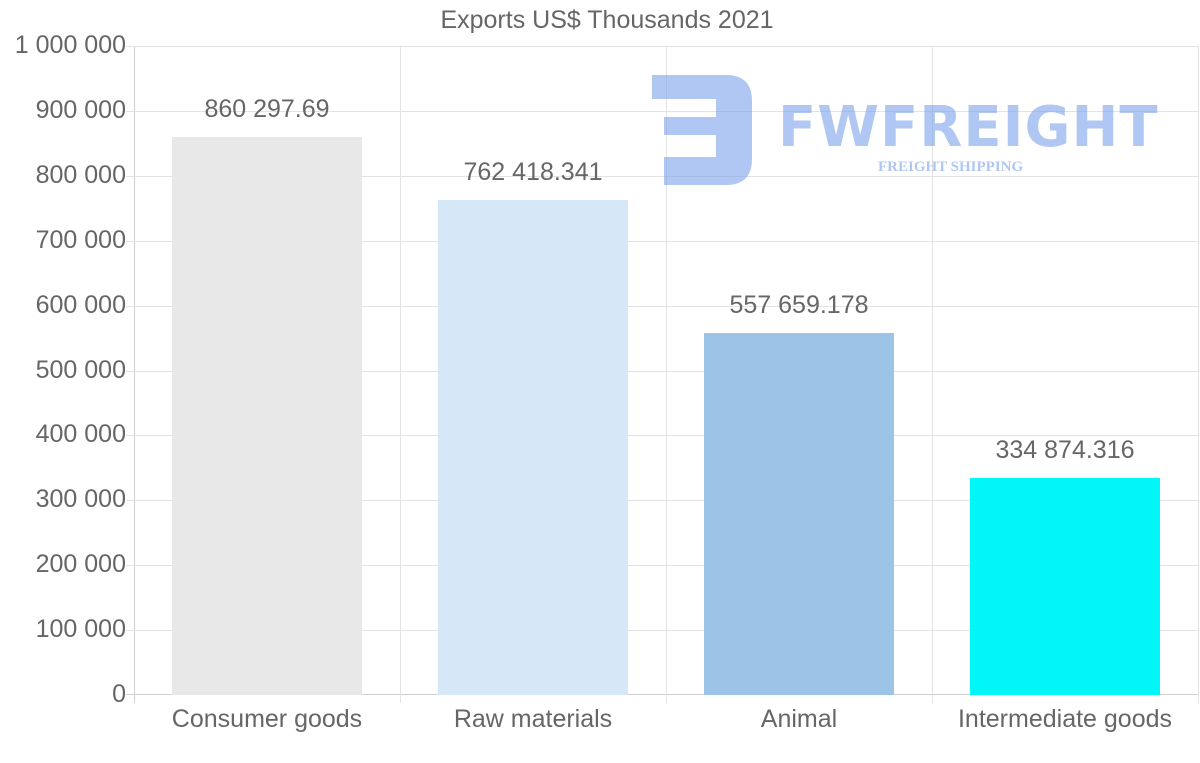 This screenshot has width=1200, height=763. Describe the element at coordinates (533, 447) in the screenshot. I see `bar-raw-materials` at that location.